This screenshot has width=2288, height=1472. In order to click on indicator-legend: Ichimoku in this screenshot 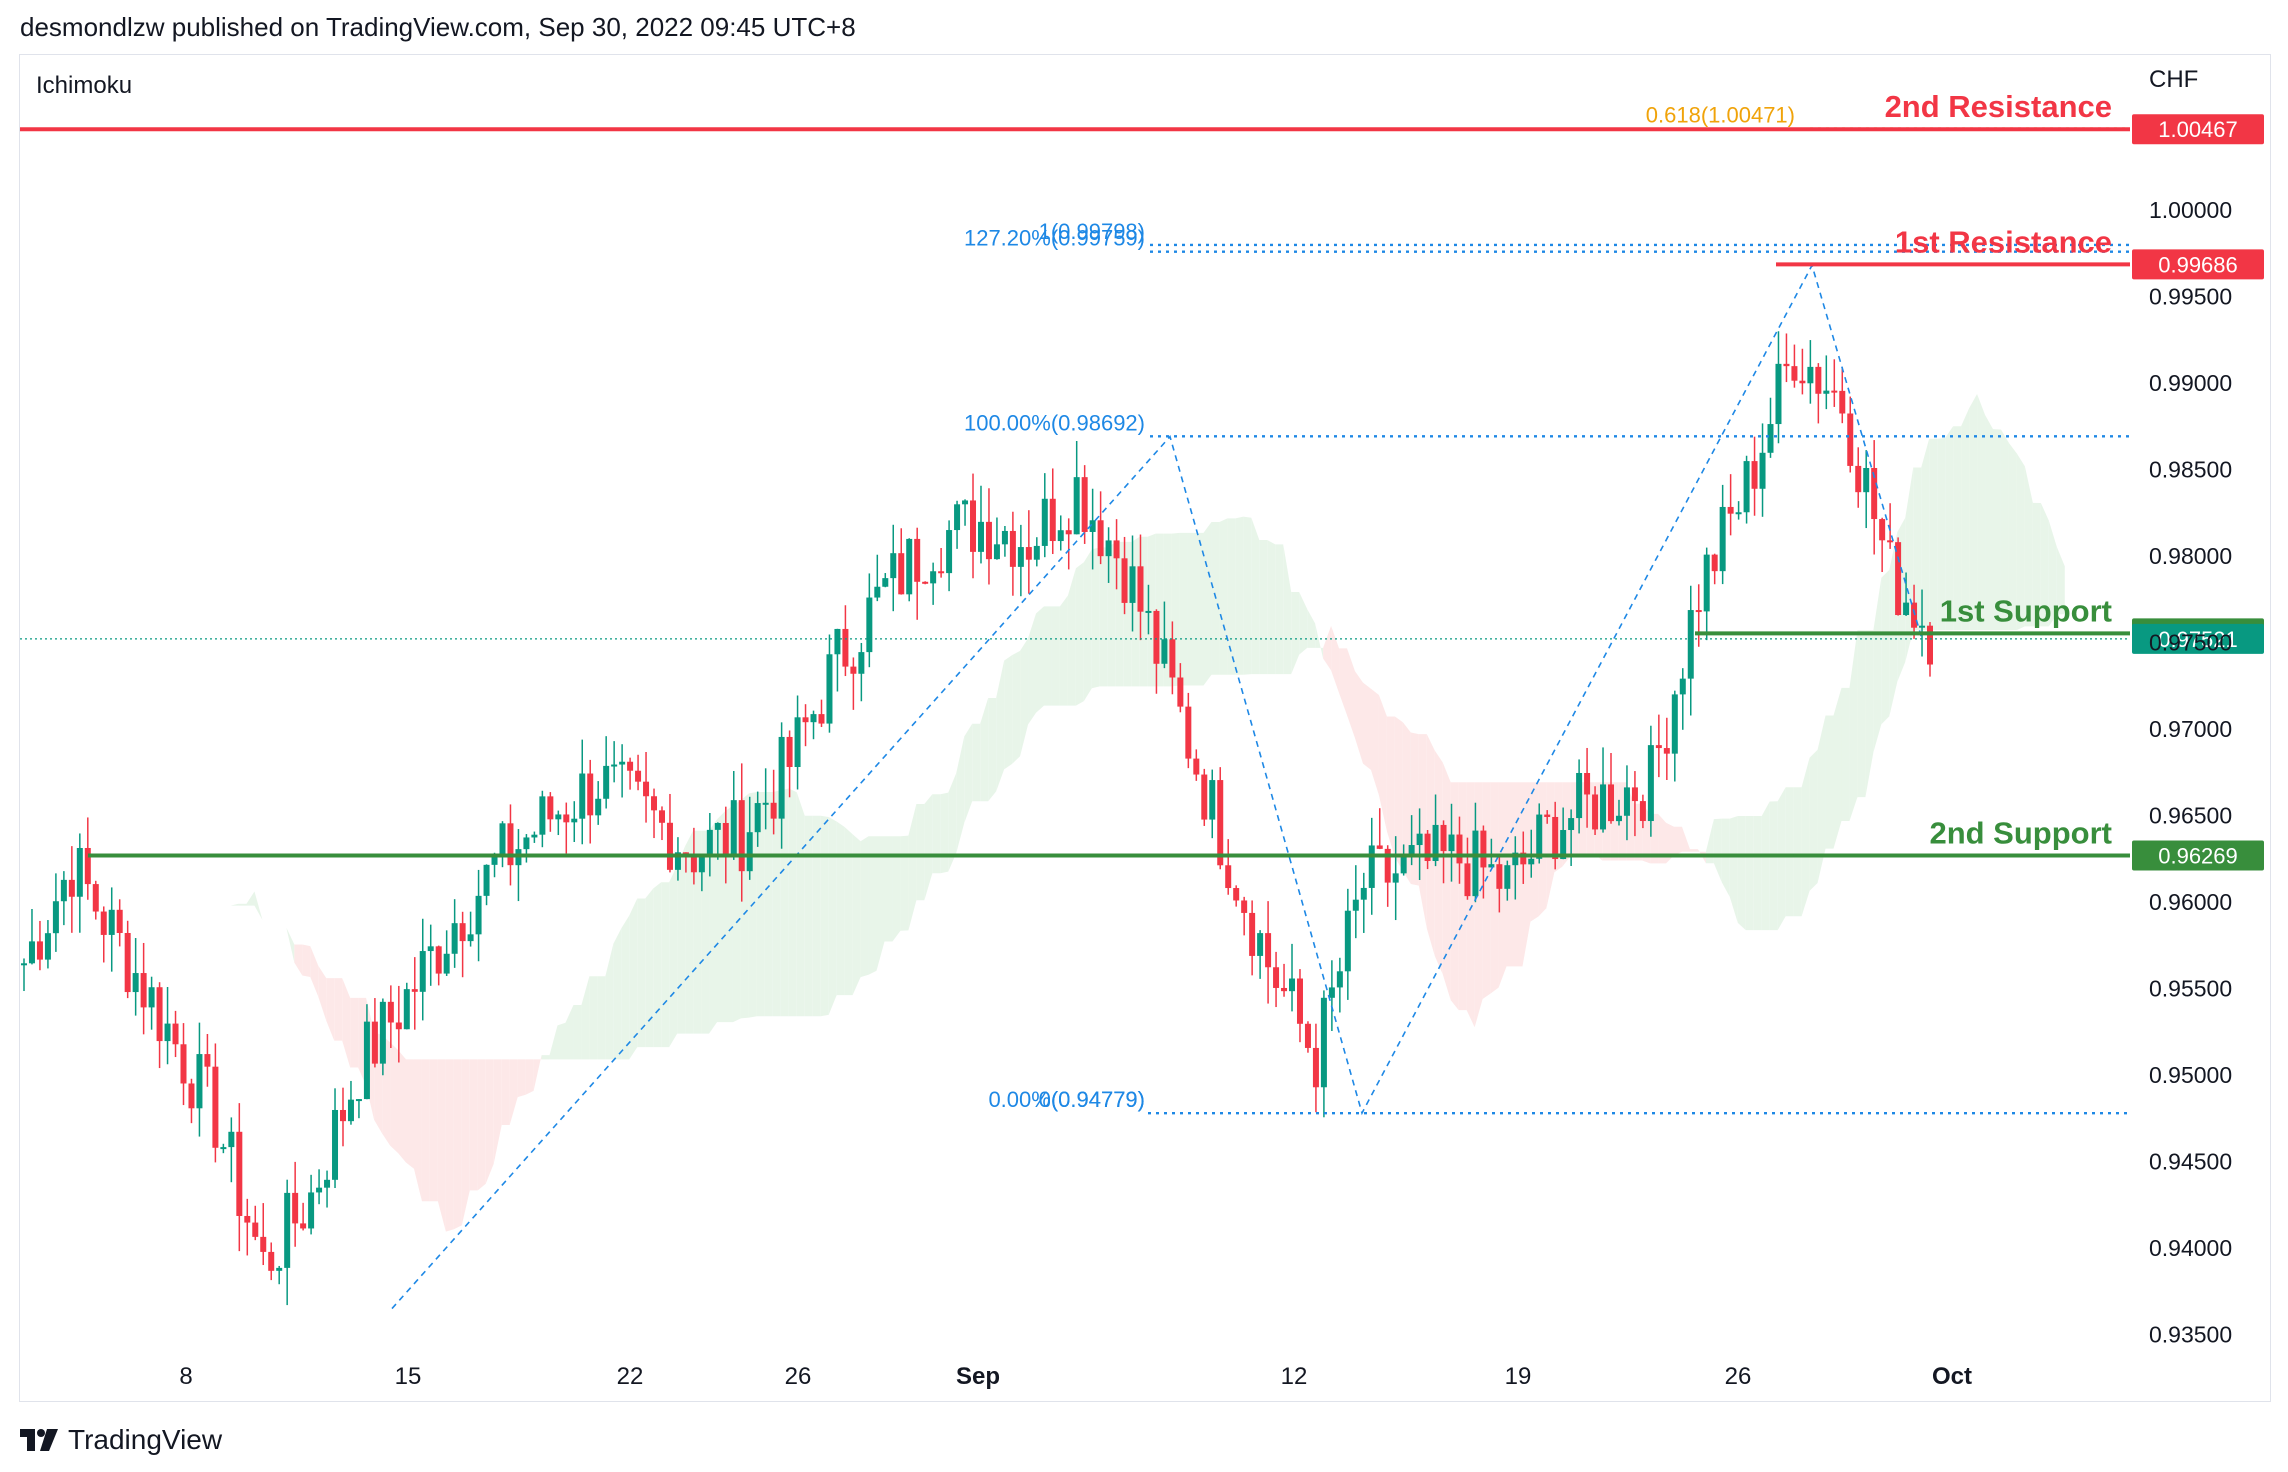, I will do `click(84, 85)`.